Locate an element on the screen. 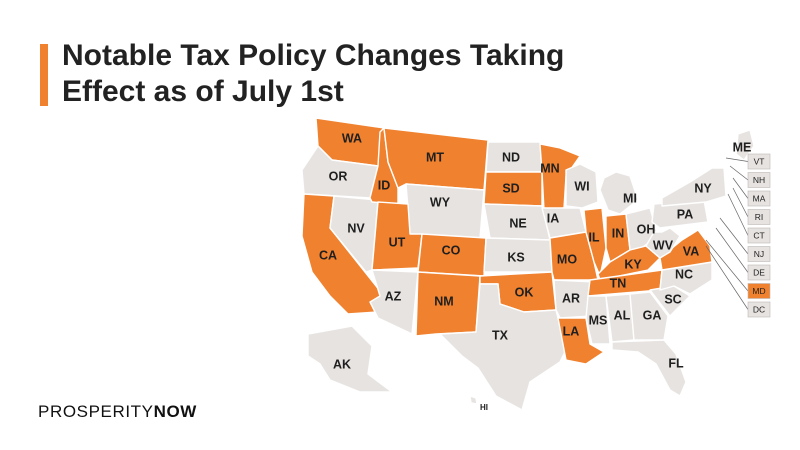  state-AK is located at coordinates (350, 359).